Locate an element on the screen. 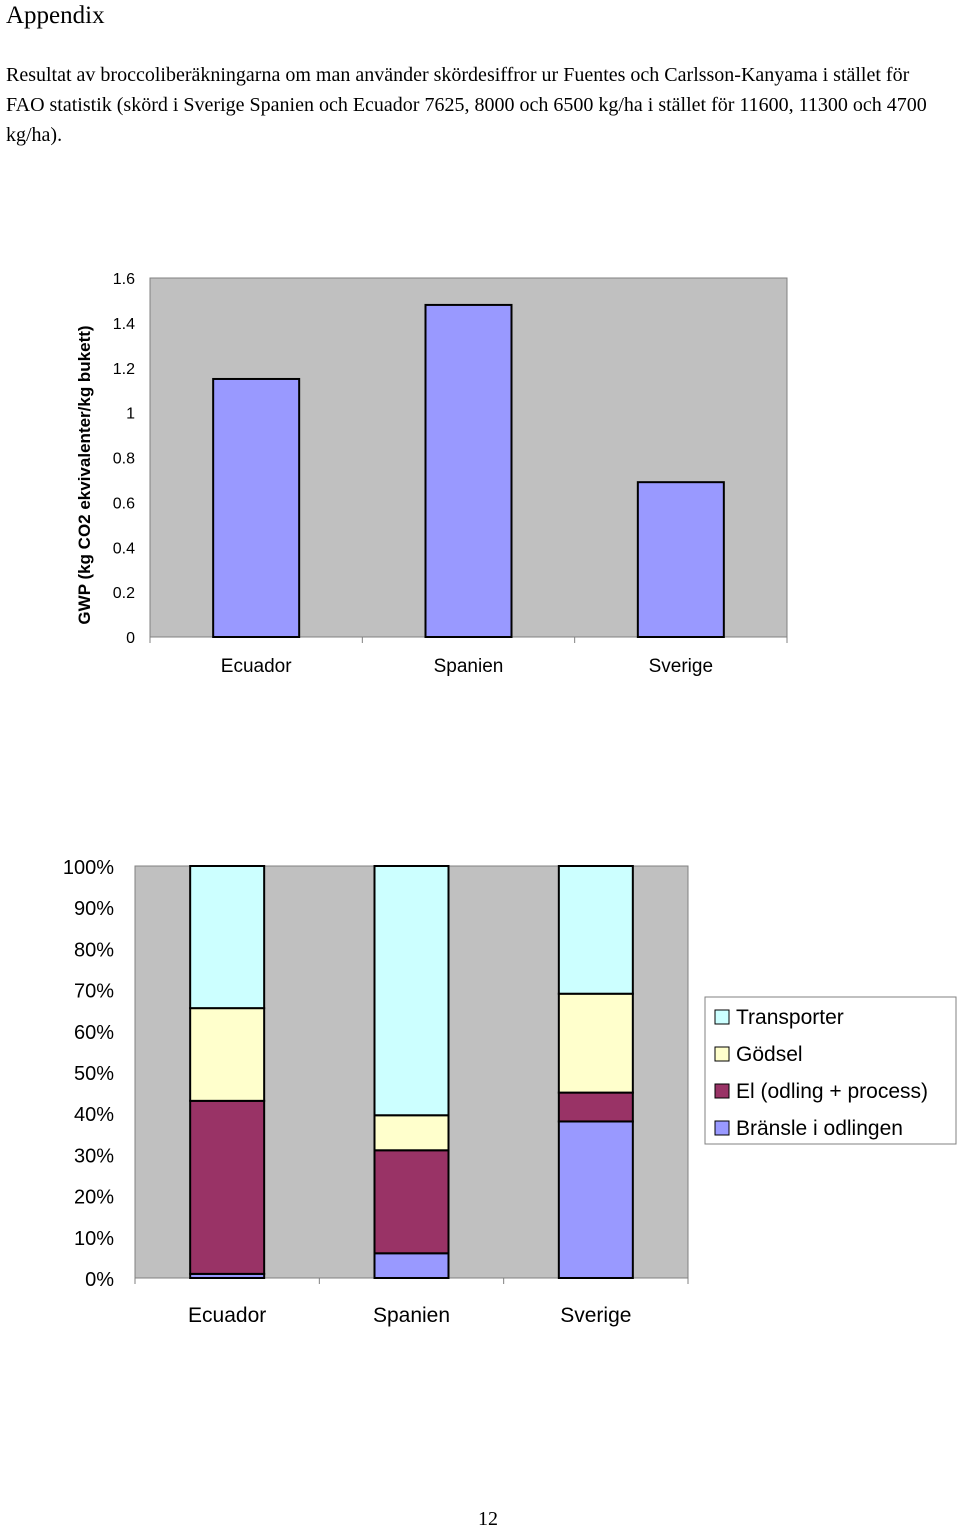 This screenshot has width=960, height=1534. legend-label: Transporter is located at coordinates (790, 1017).